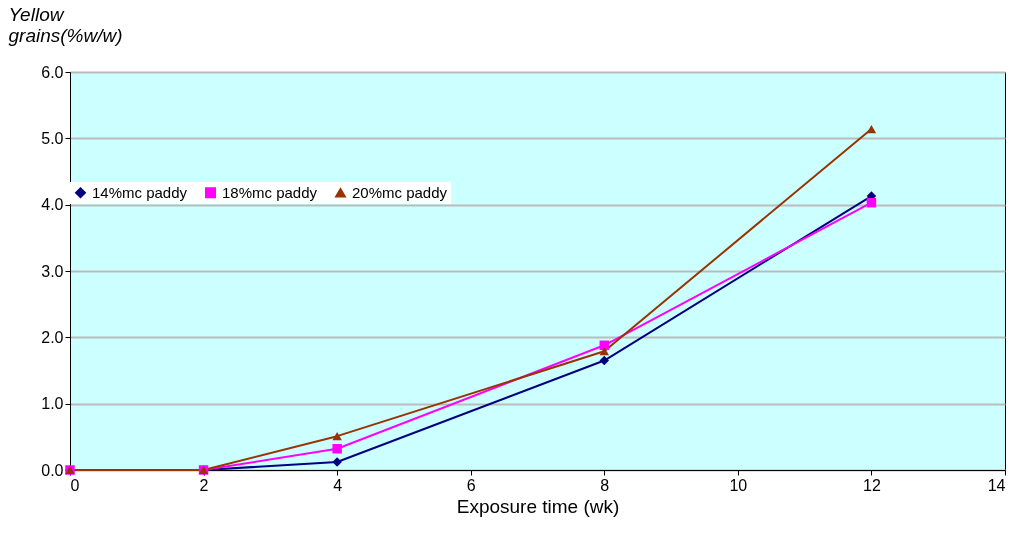 This screenshot has height=560, width=1029. What do you see at coordinates (65, 24) in the screenshot?
I see `y-axis-title: Yellow grains(%w/w)` at bounding box center [65, 24].